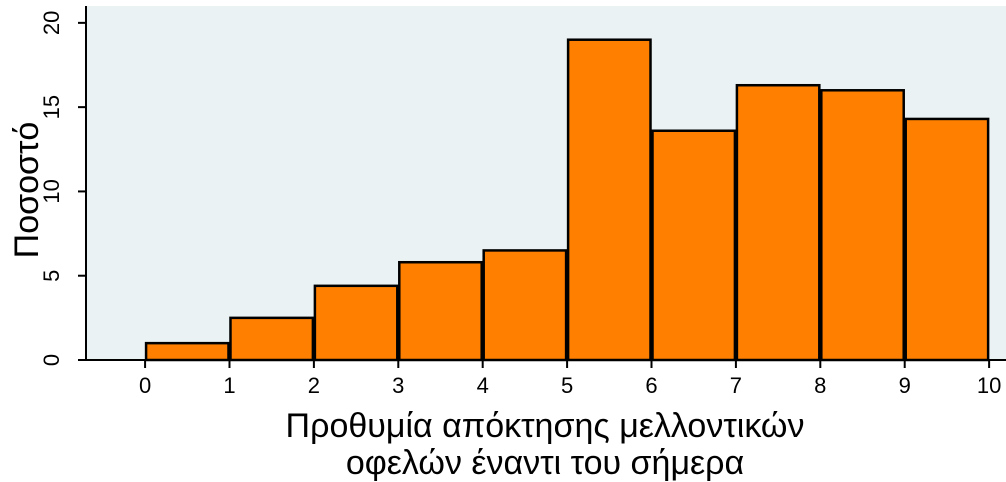  I want to click on x-tick-label-5: 5, so click(567, 385).